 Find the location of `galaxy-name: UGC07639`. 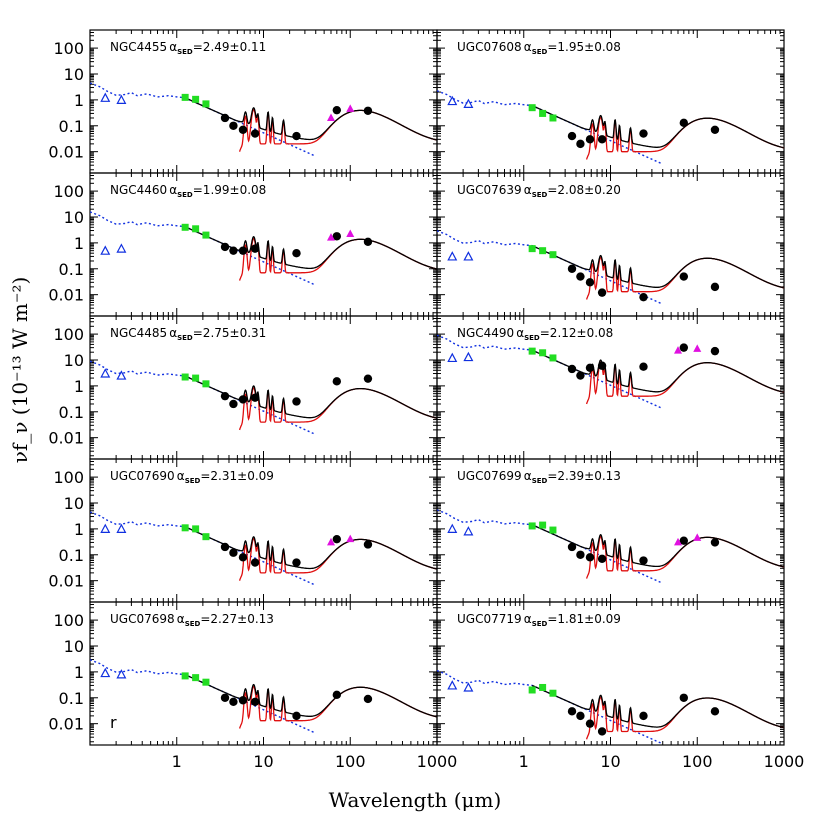

galaxy-name: UGC07639 is located at coordinates (489, 190).